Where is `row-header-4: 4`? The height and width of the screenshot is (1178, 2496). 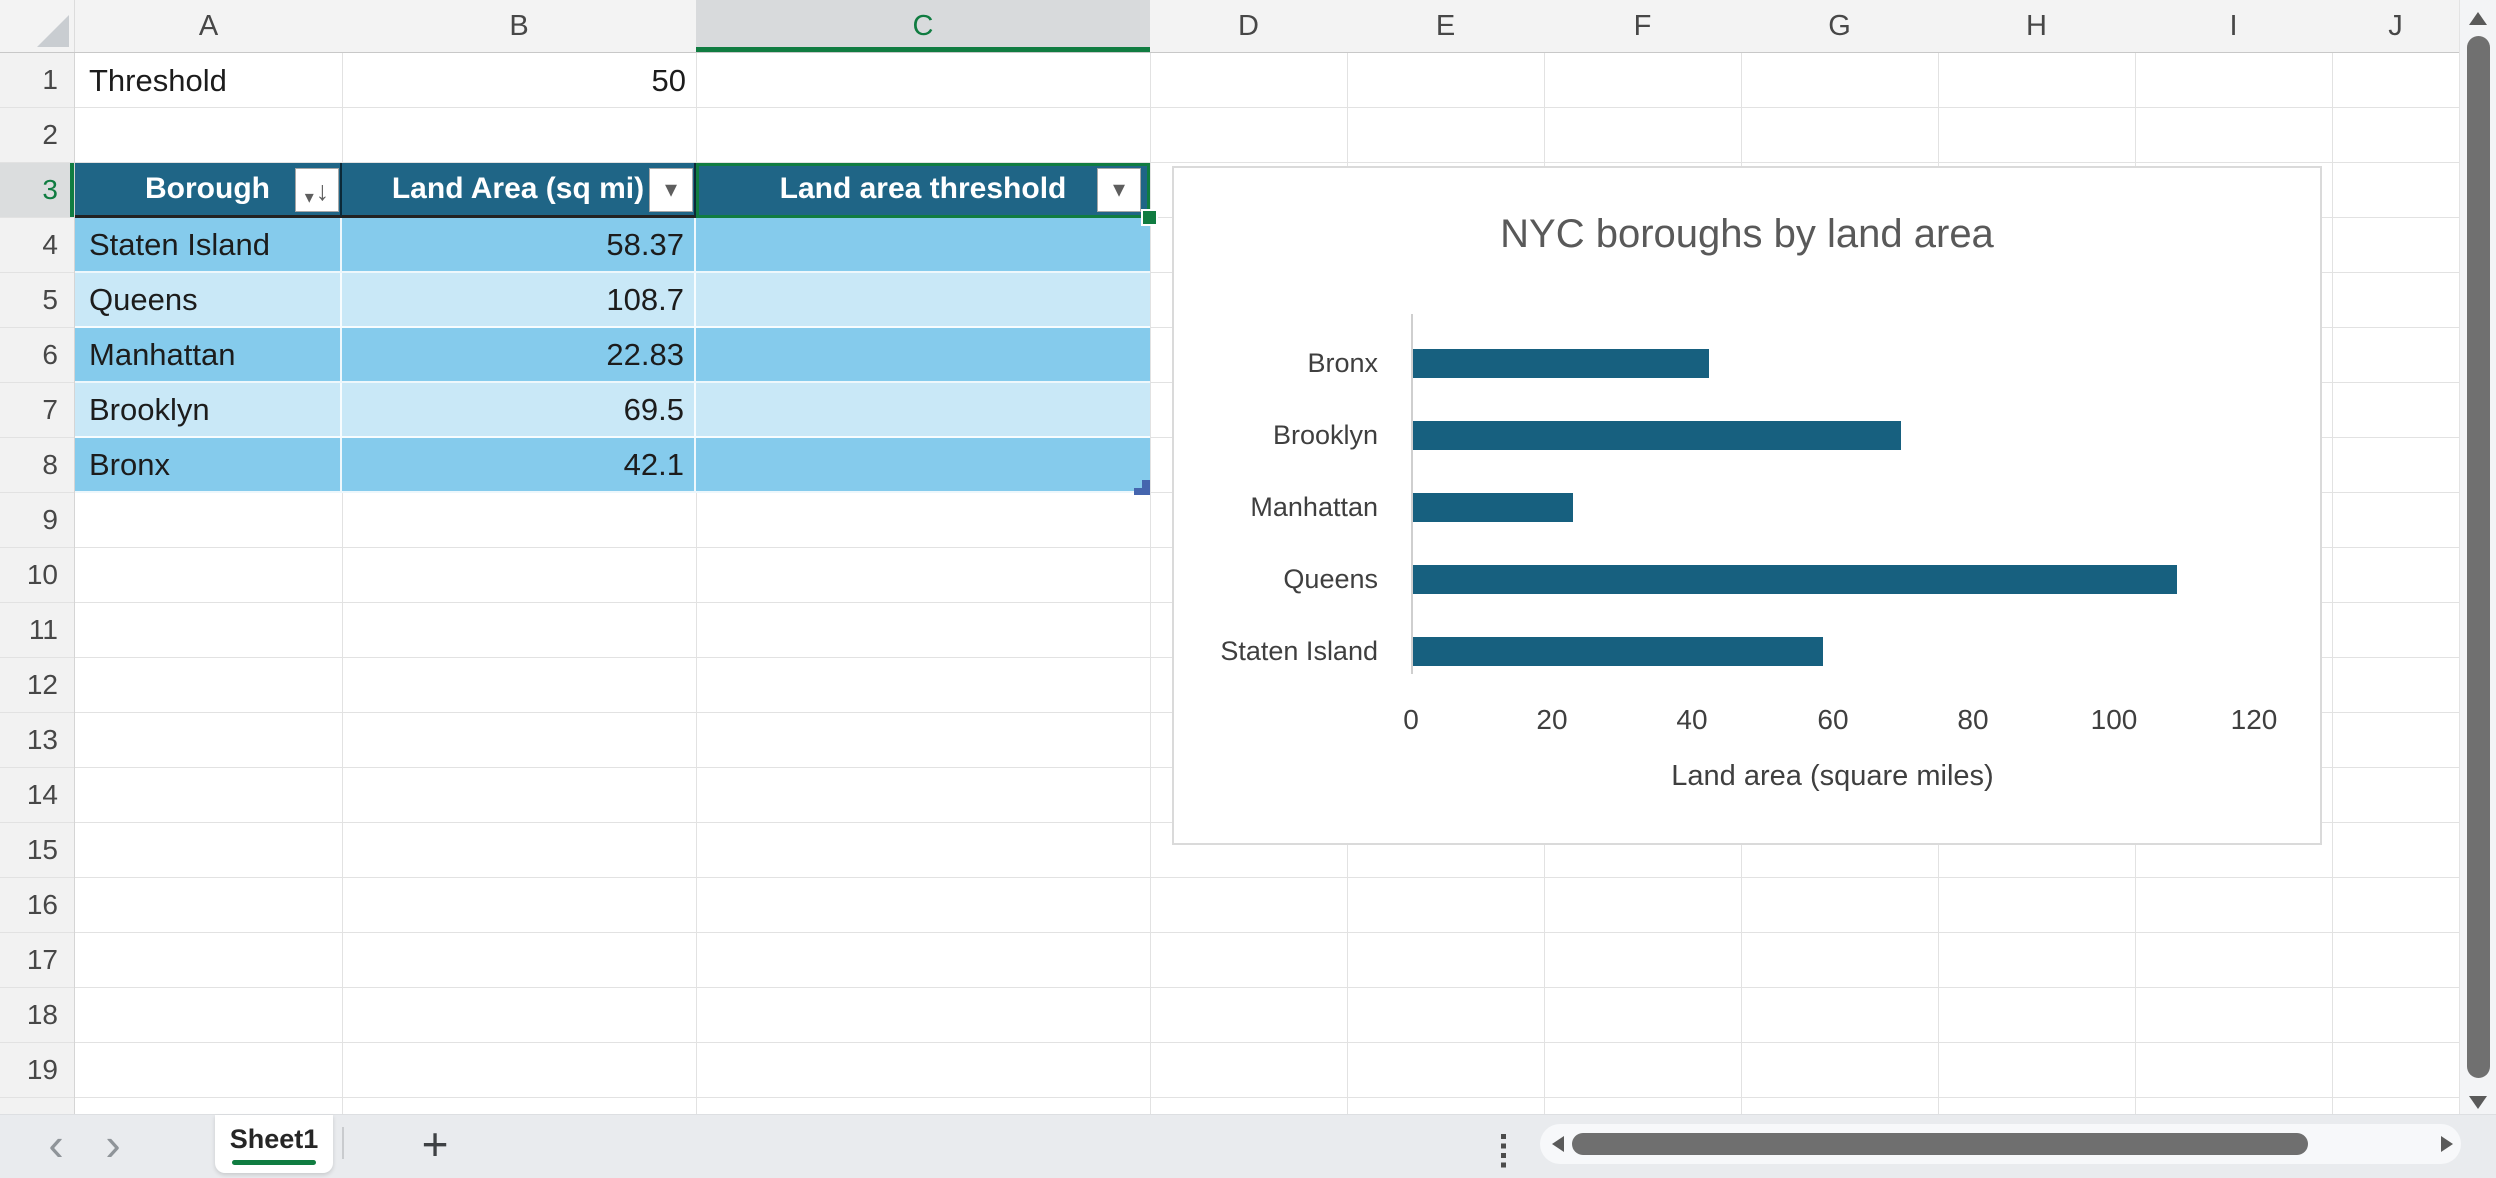
row-header-4: 4 is located at coordinates (37, 245).